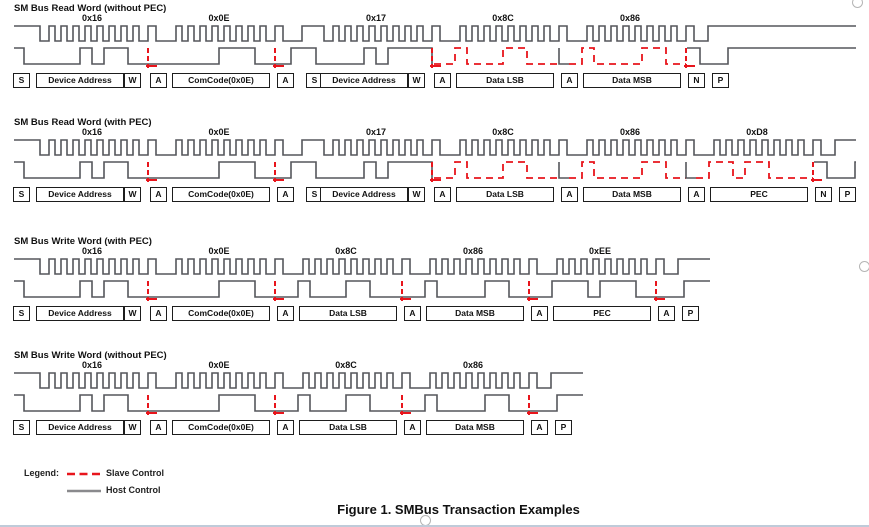 The height and width of the screenshot is (527, 869). What do you see at coordinates (90, 8) in the screenshot?
I see `section-title-read-no-pec: SM Bus Read Word (without PEC)` at bounding box center [90, 8].